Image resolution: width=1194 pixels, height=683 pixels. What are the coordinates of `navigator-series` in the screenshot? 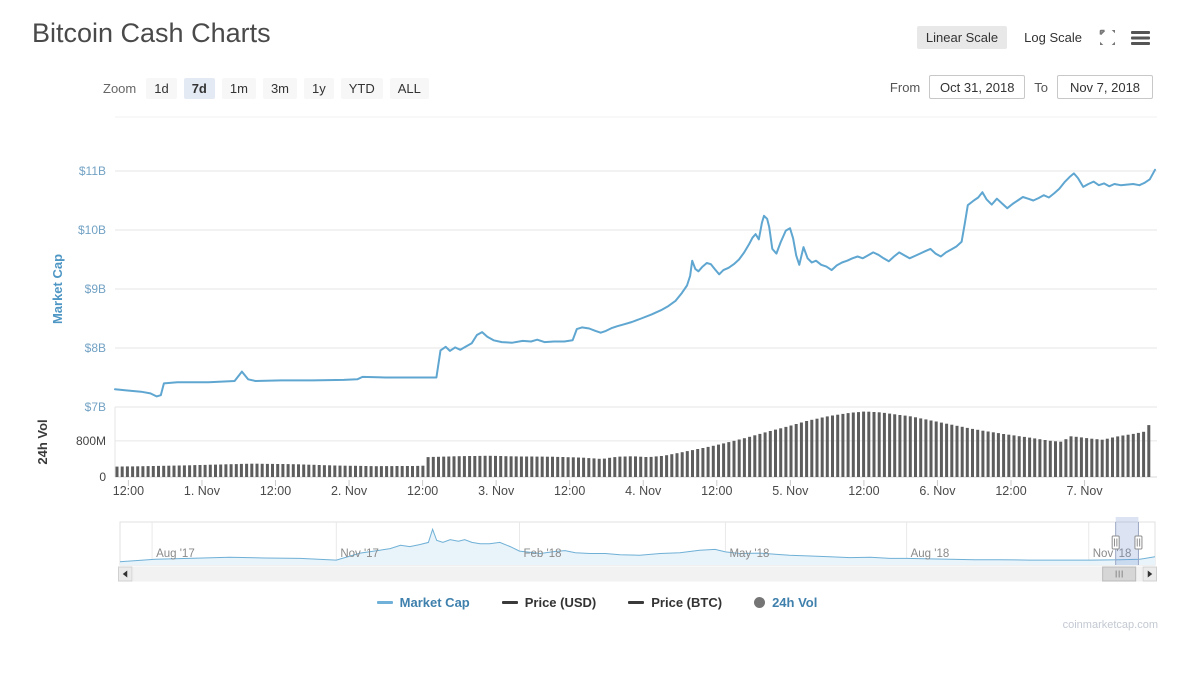 It's located at (637, 545).